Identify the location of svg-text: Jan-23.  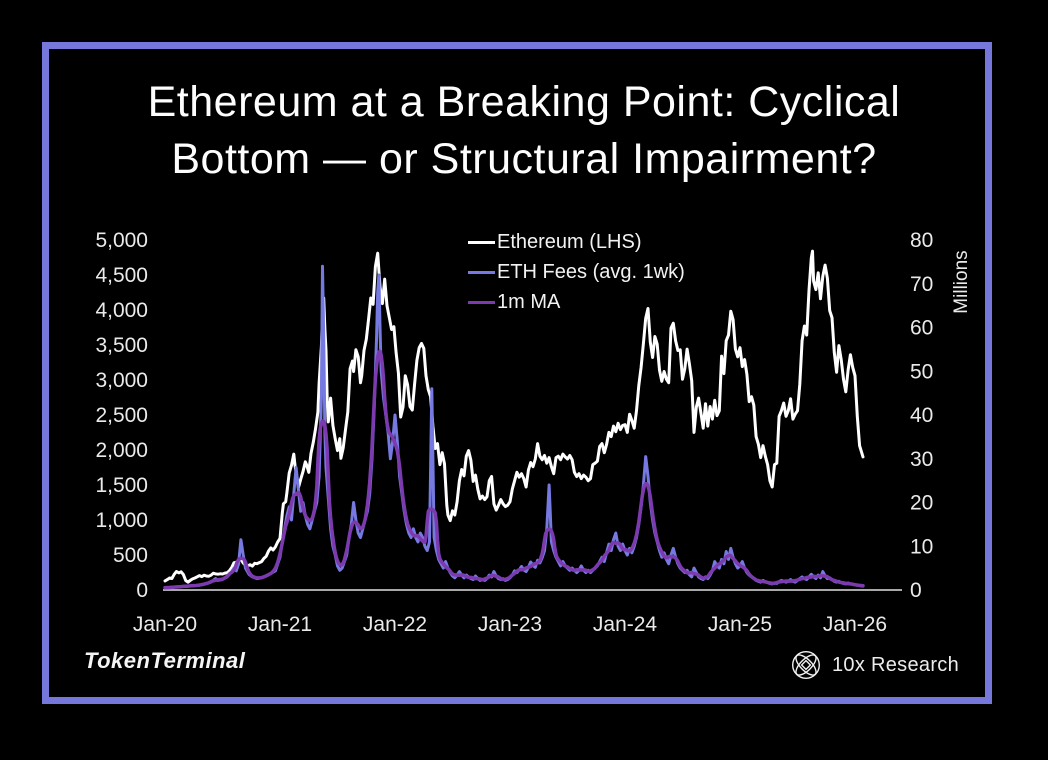
(510, 624).